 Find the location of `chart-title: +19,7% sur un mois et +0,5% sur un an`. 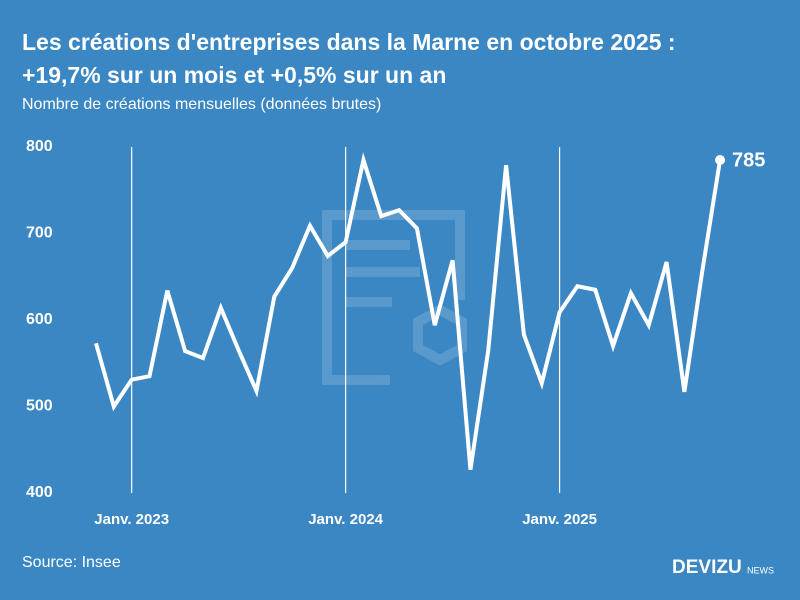

chart-title: +19,7% sur un mois et +0,5% sur un an is located at coordinates (234, 75).